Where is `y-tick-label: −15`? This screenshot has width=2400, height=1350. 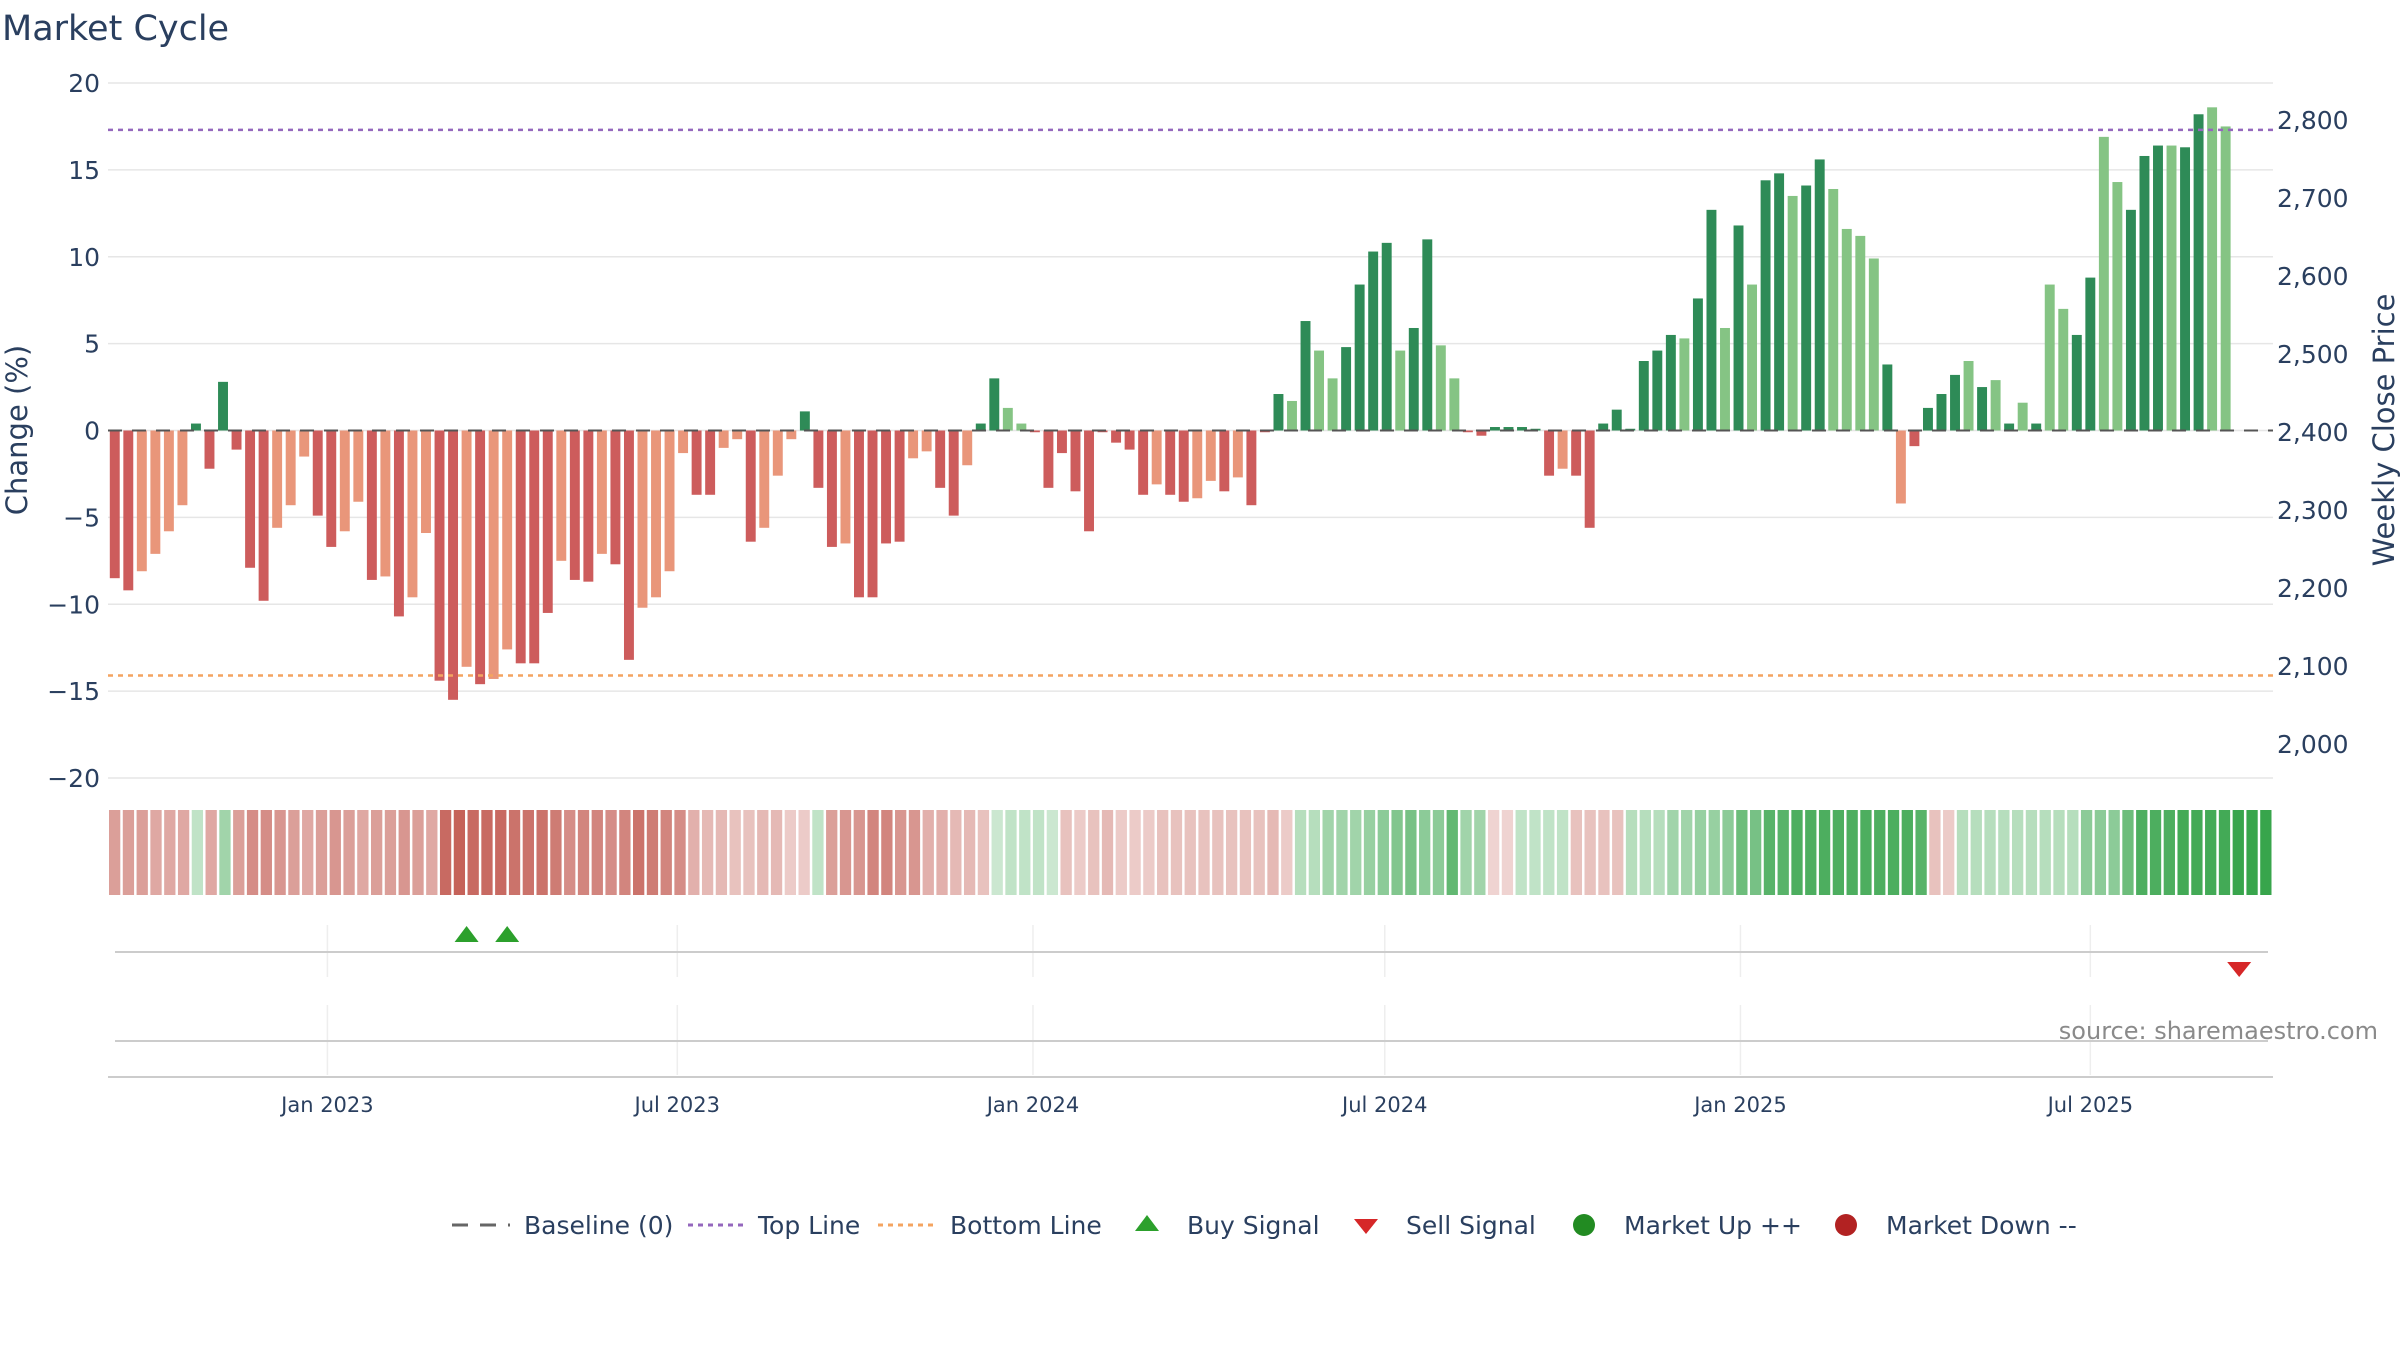
y-tick-label: −15 is located at coordinates (73, 691).